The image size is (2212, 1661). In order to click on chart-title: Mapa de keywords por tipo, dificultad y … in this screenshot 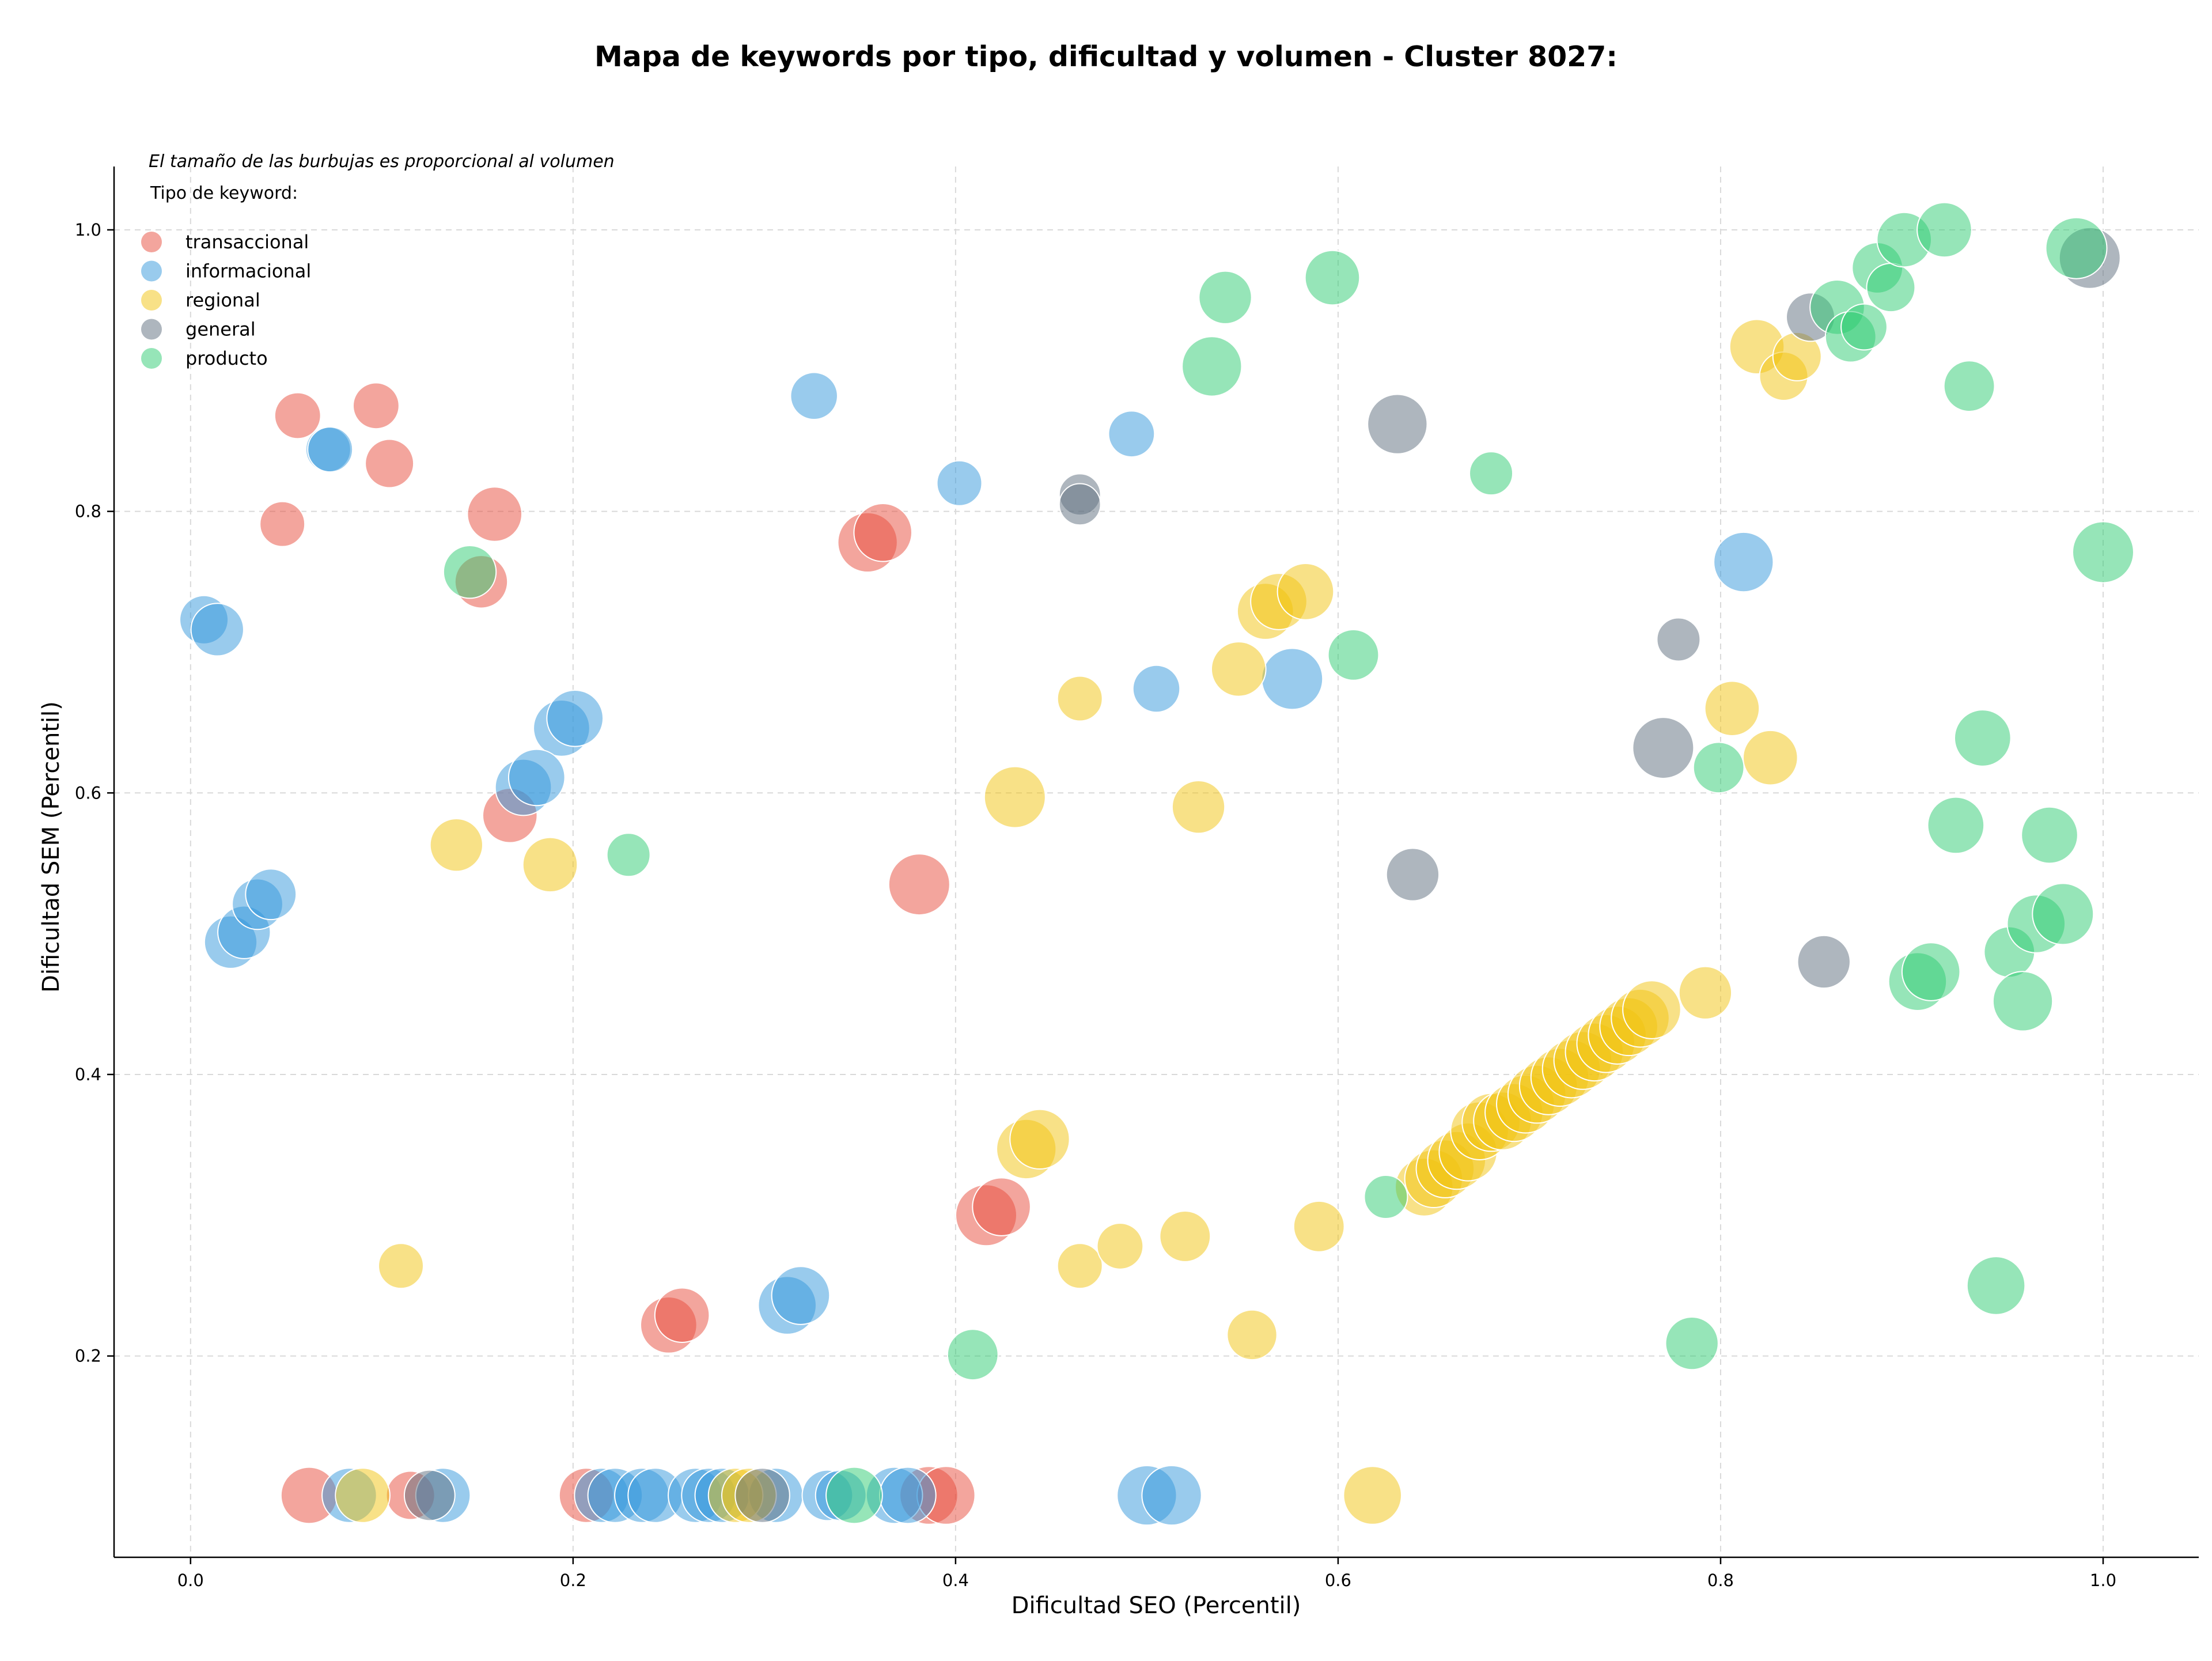, I will do `click(1106, 56)`.